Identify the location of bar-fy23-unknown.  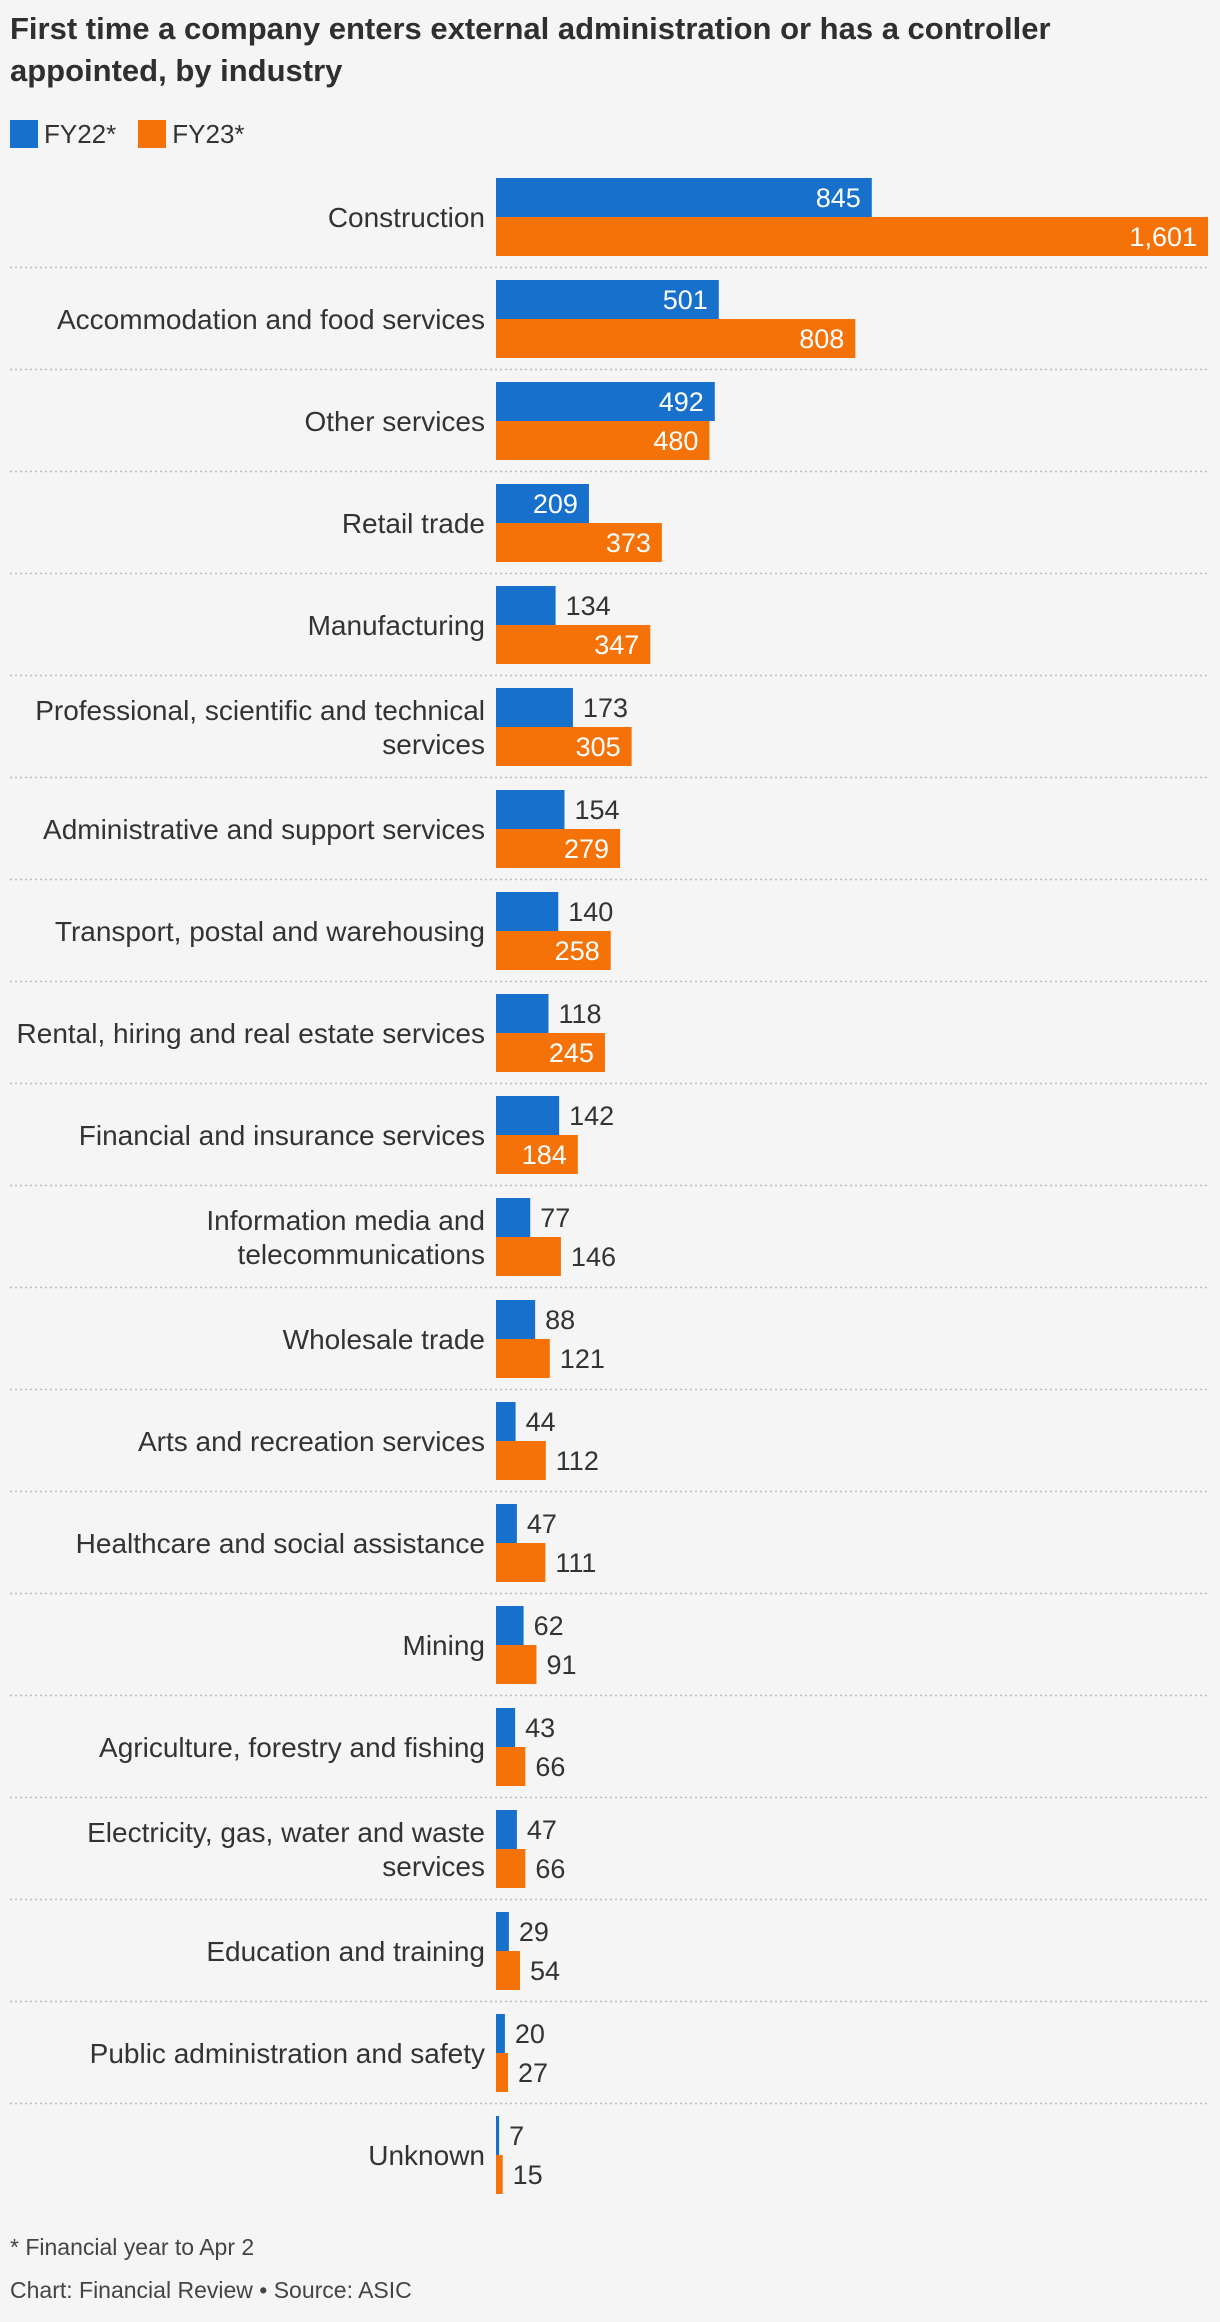
(499, 2174).